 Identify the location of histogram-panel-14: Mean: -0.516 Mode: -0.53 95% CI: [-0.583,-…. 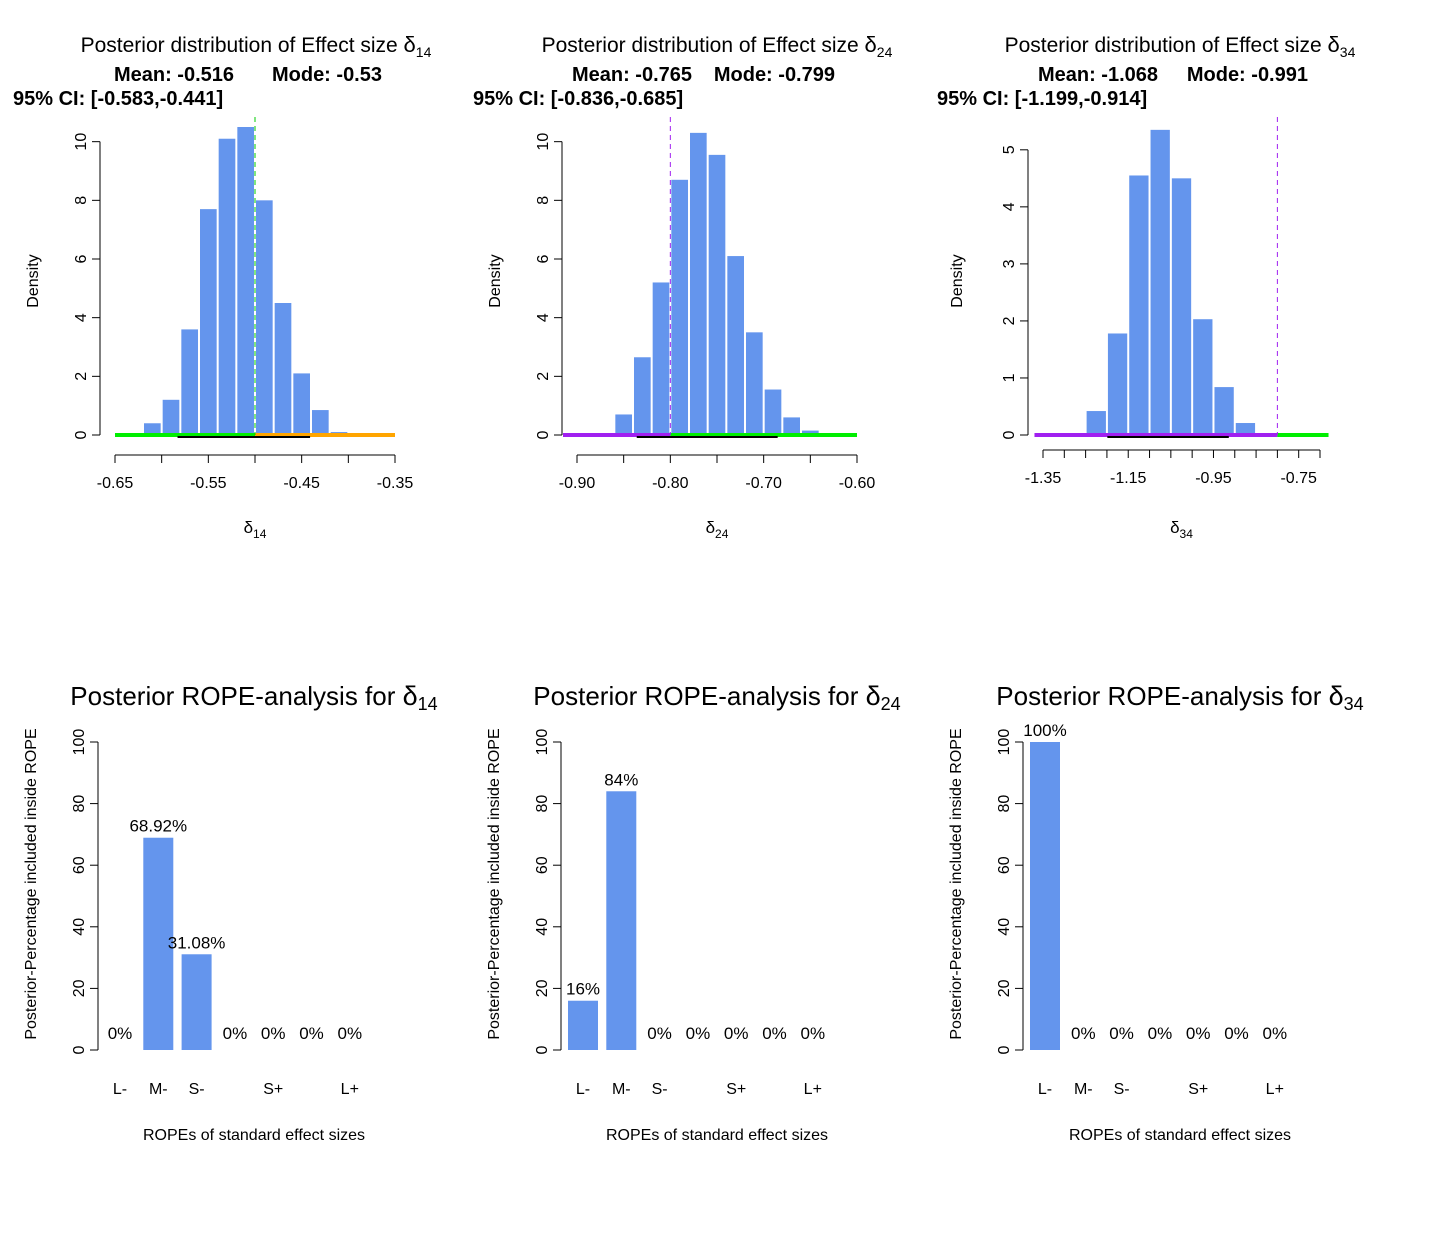
(213, 278).